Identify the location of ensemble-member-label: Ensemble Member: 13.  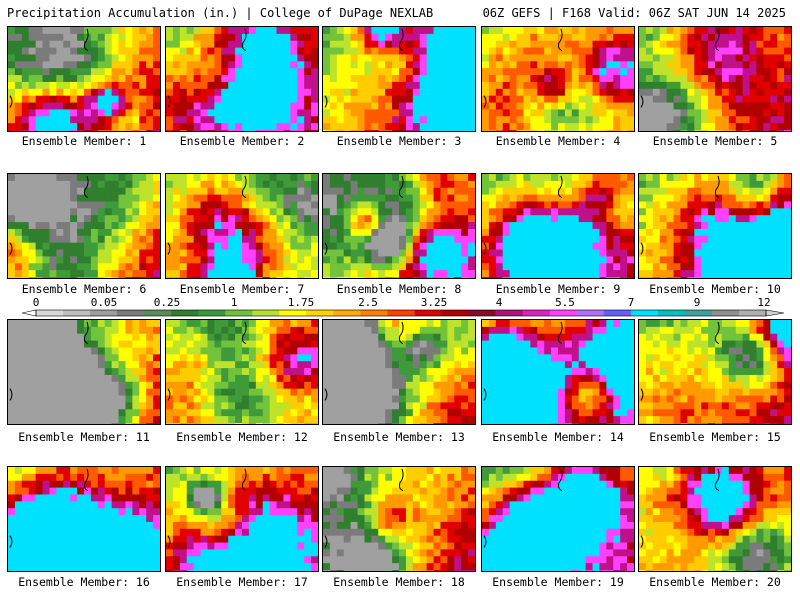
(399, 437).